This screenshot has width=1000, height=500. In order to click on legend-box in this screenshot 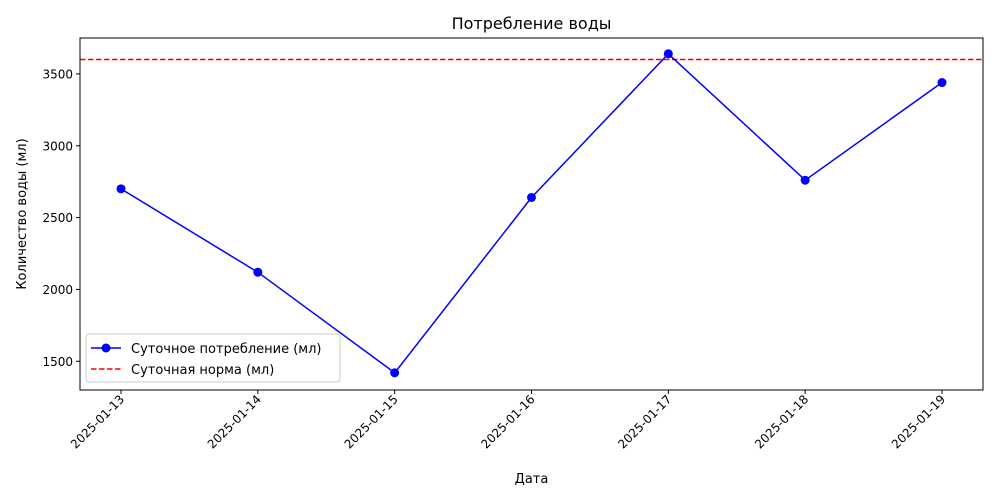, I will do `click(213, 358)`.